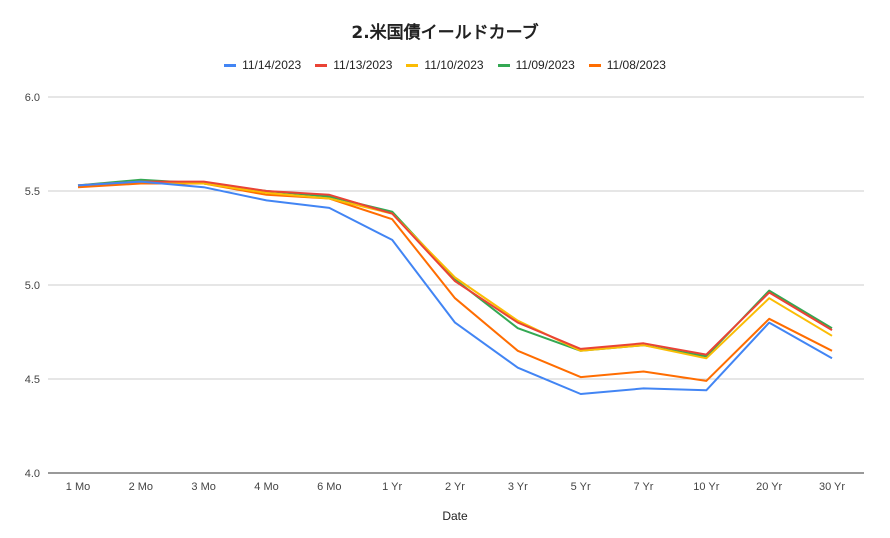 The image size is (890, 538). Describe the element at coordinates (518, 487) in the screenshot. I see `x-tick-label: 3 Yr` at that location.